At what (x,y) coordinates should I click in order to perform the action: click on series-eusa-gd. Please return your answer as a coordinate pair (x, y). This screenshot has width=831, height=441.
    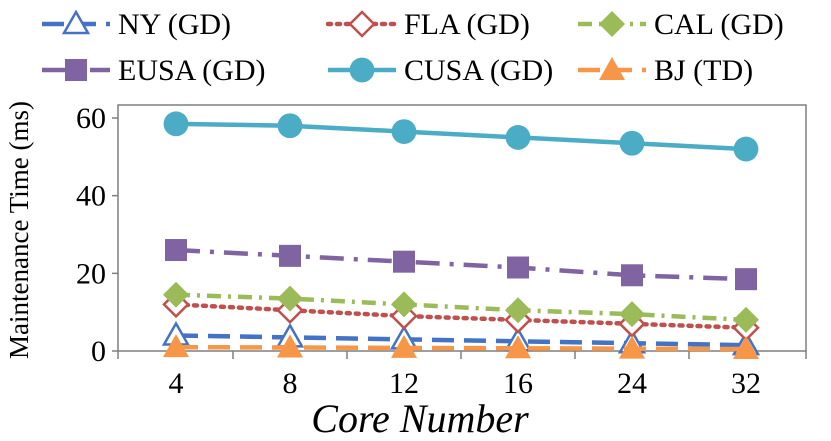
    Looking at the image, I should click on (461, 265).